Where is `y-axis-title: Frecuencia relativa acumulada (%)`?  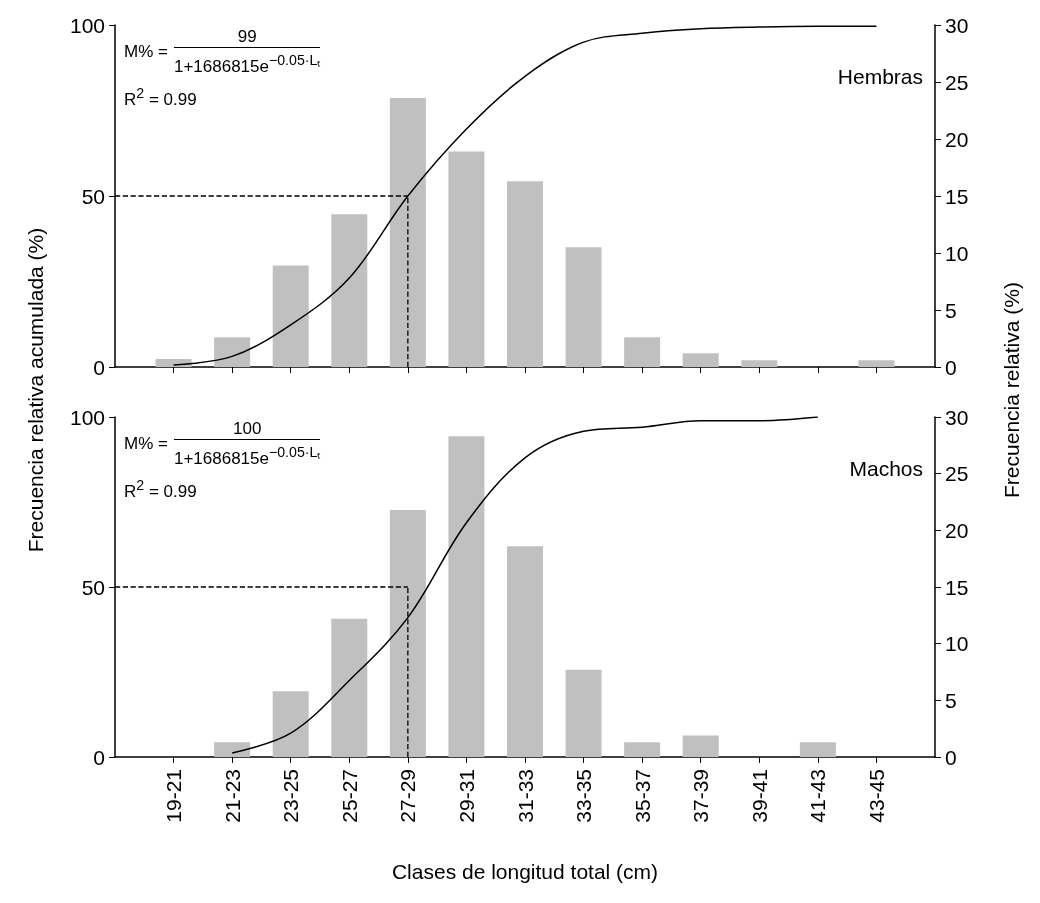 y-axis-title: Frecuencia relativa acumulada (%) is located at coordinates (36, 390).